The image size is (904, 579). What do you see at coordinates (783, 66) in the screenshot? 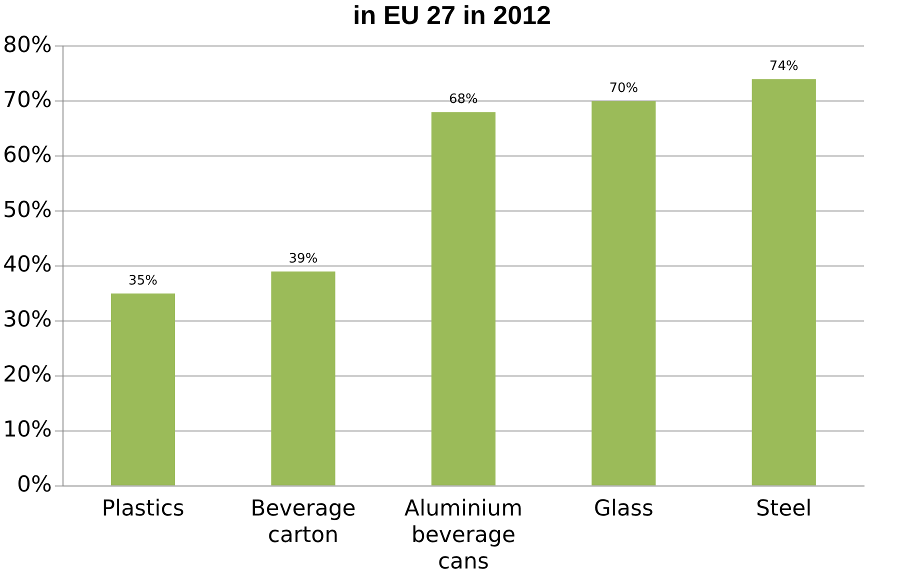
I see `data-label: 74%` at bounding box center [783, 66].